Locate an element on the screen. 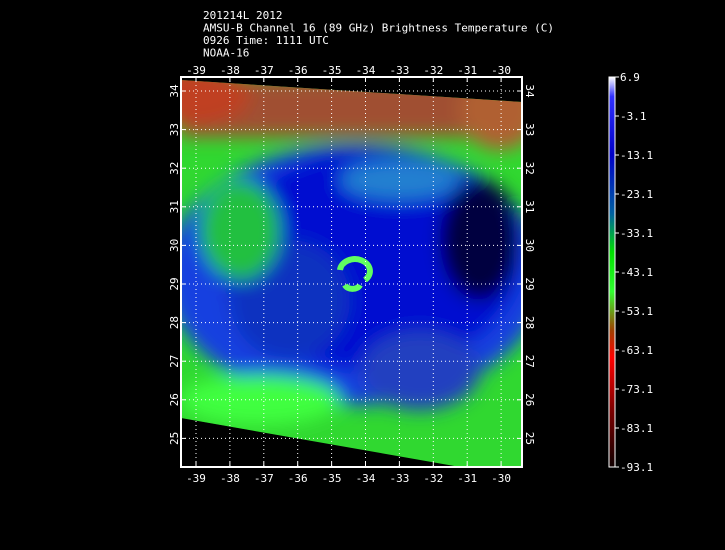 This screenshot has width=725, height=550. lat-label-right: 29 is located at coordinates (529, 283).